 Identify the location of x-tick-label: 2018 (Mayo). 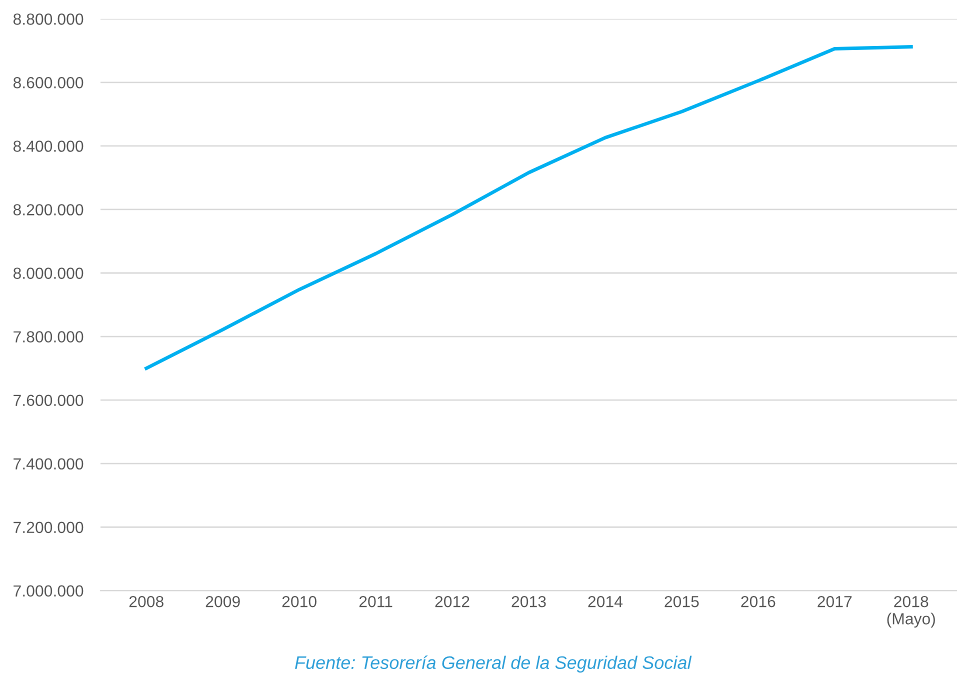
(911, 612).